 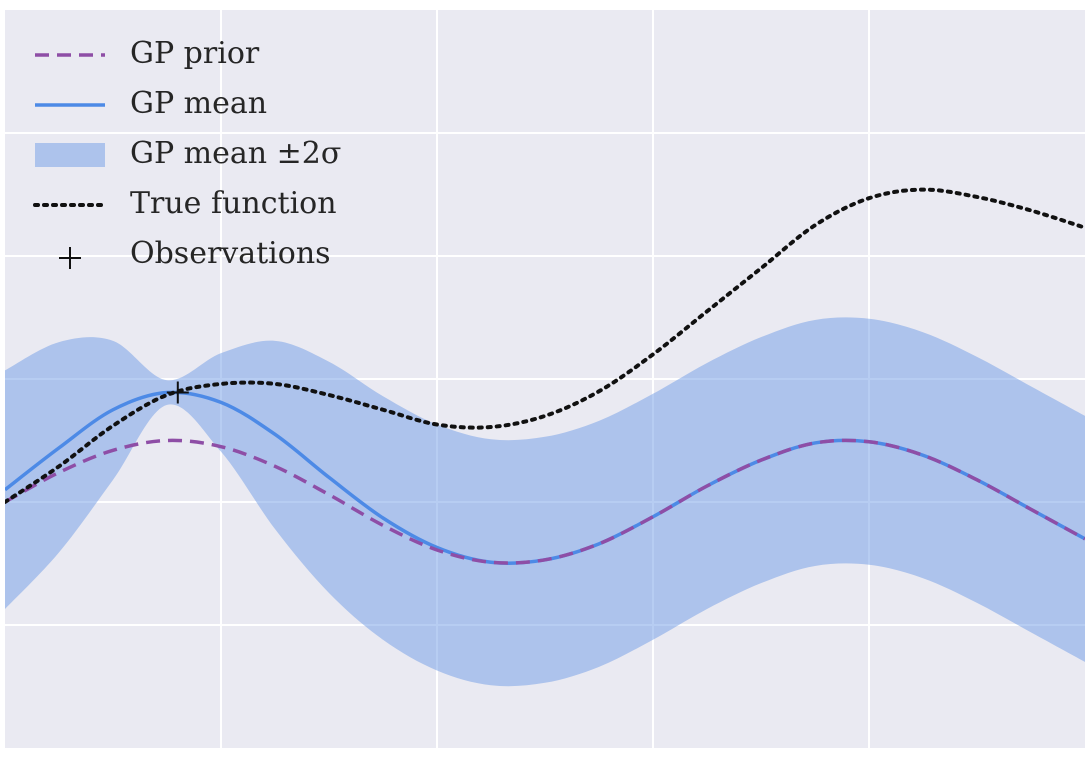 I want to click on legend-label: GP mean ±2σ, so click(x=235, y=153).